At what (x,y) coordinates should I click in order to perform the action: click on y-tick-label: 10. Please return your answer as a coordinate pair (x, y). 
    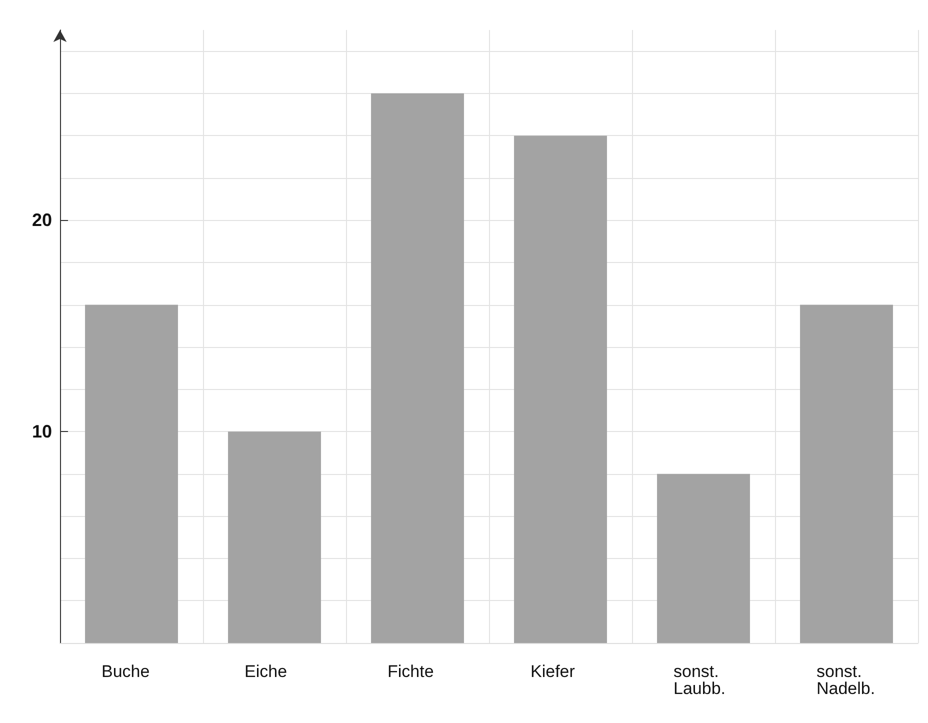
    Looking at the image, I should click on (42, 432).